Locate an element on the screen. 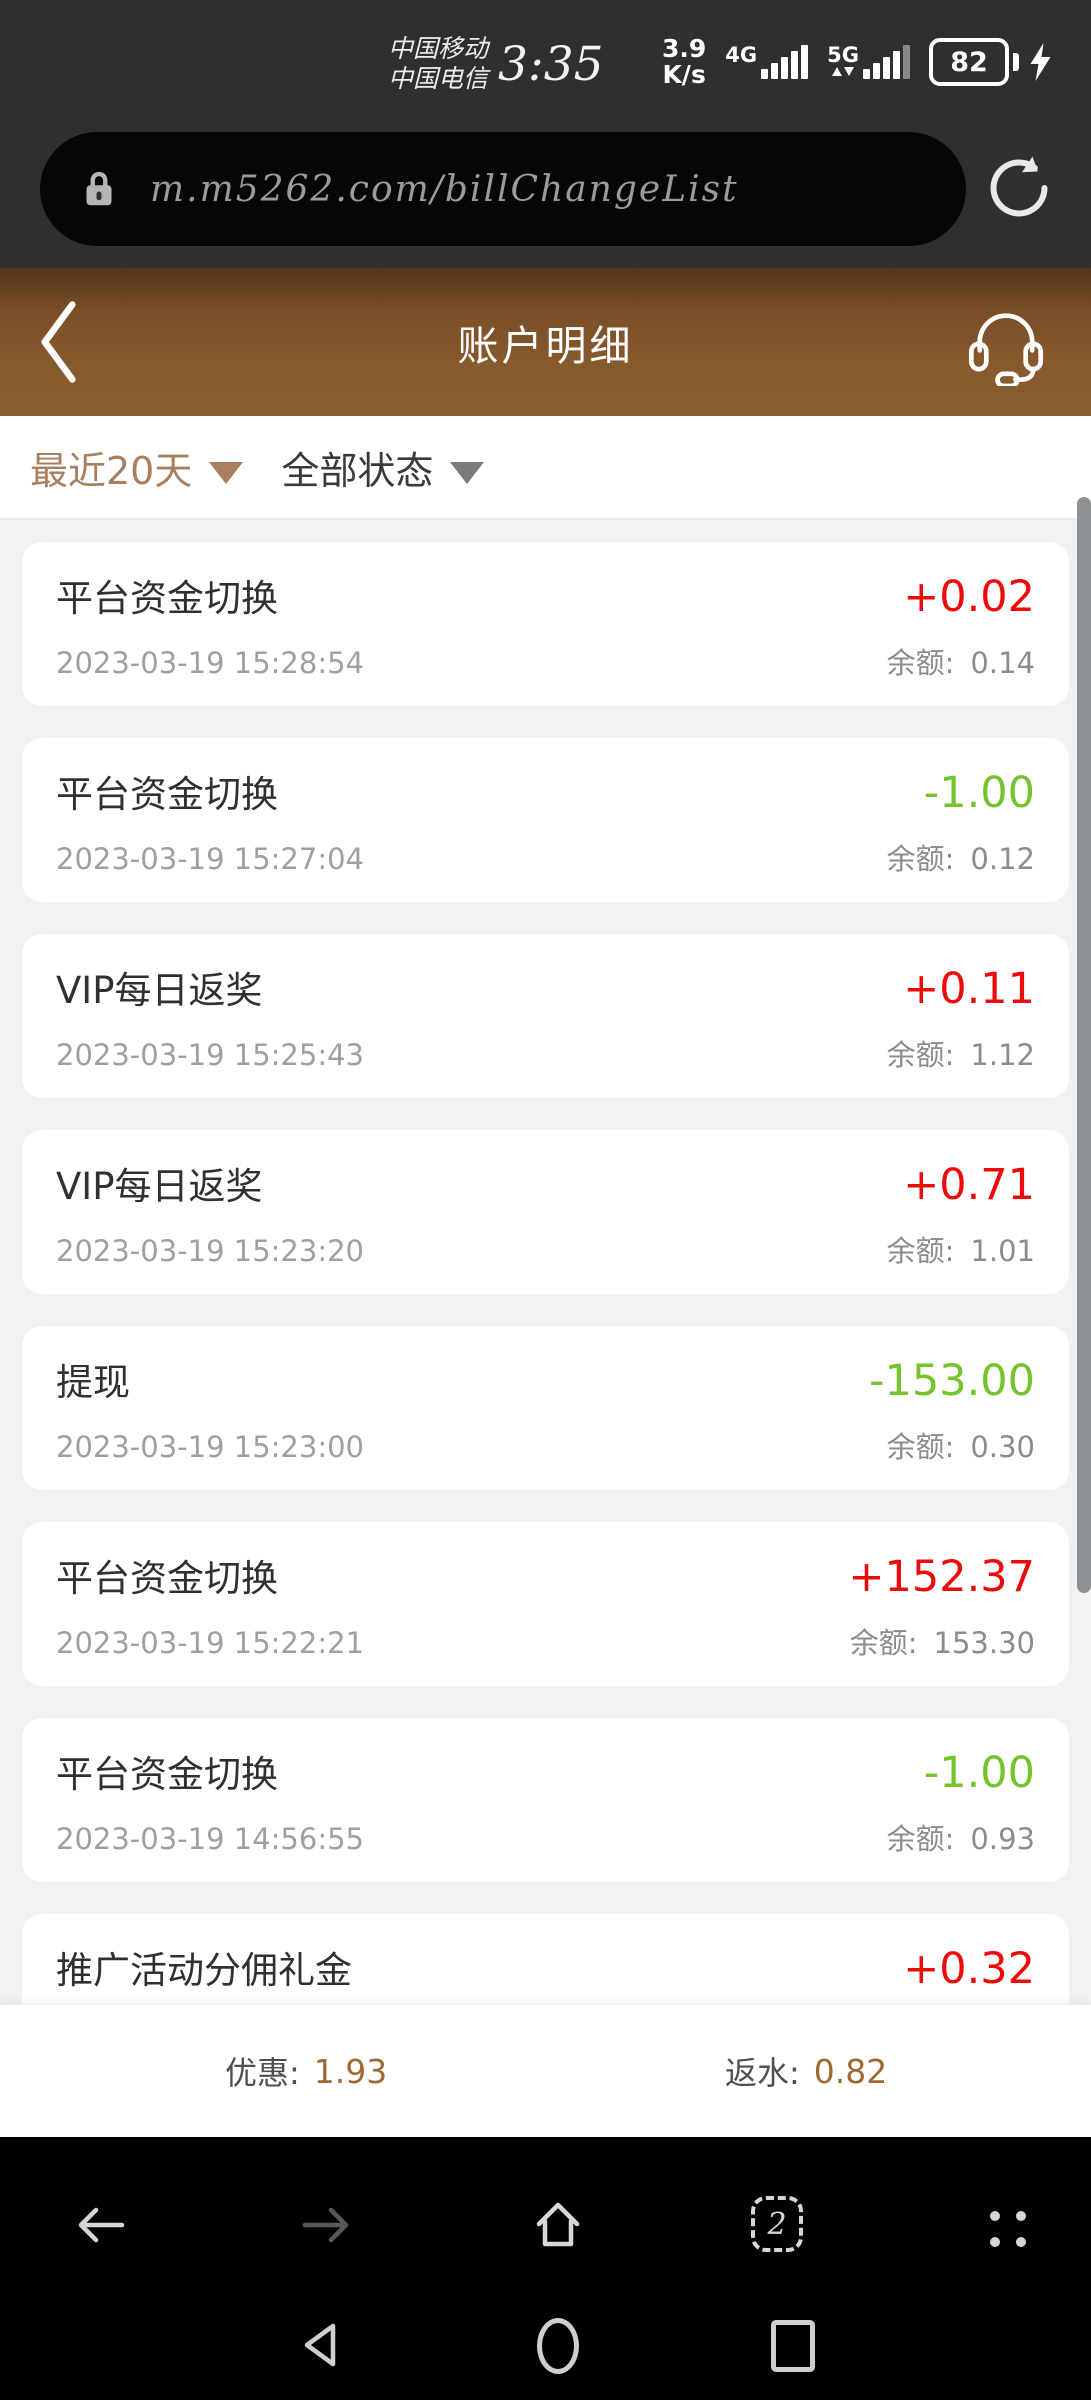 The height and width of the screenshot is (2400, 1091). battery-nub-icon is located at coordinates (1016, 62).